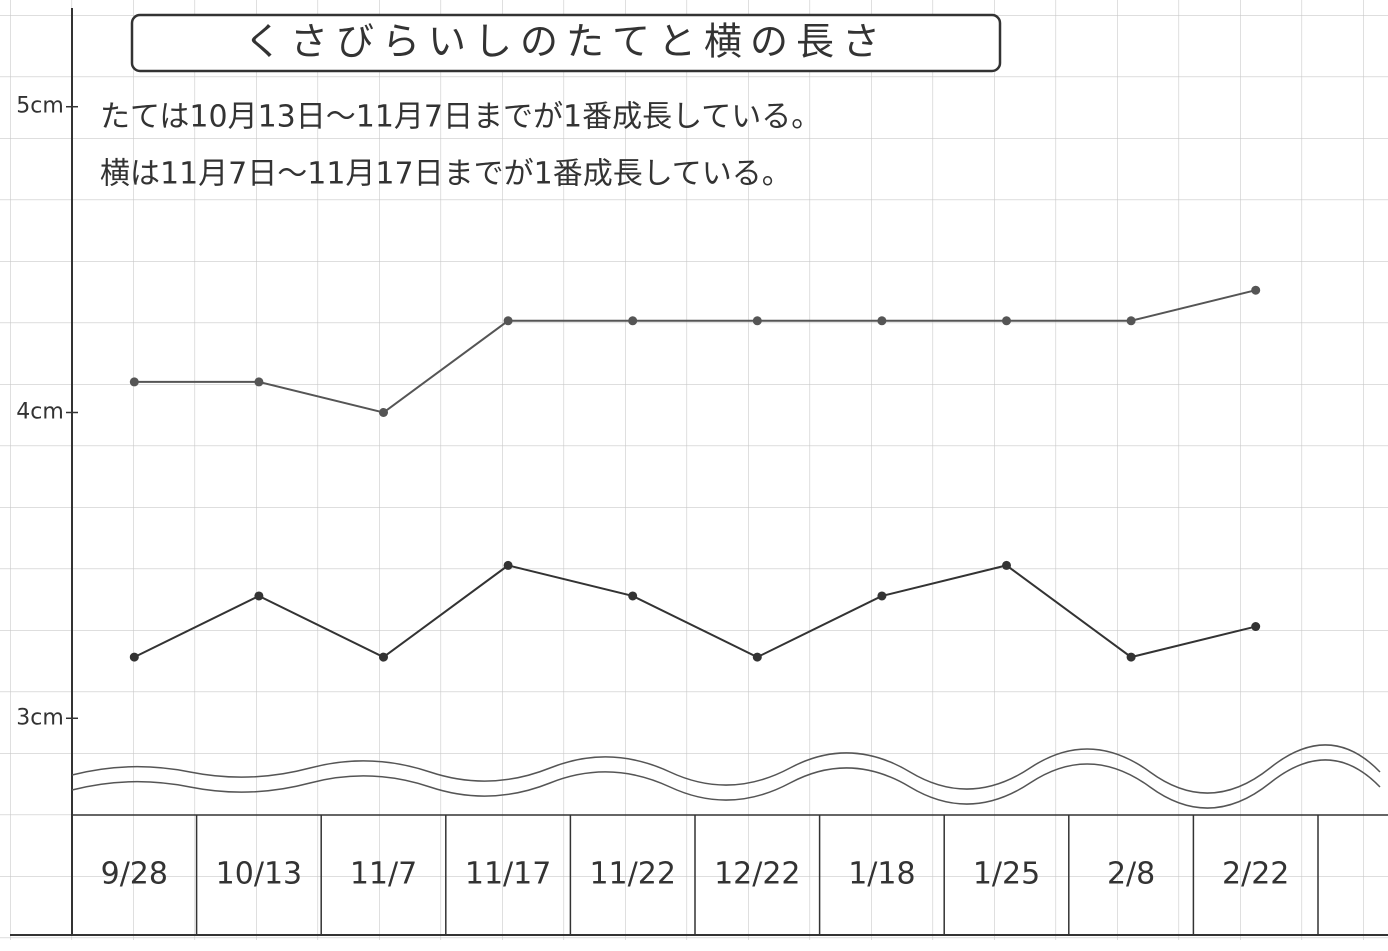 The height and width of the screenshot is (951, 1388). Describe the element at coordinates (259, 874) in the screenshot. I see `x-tick-label: 10/13` at that location.